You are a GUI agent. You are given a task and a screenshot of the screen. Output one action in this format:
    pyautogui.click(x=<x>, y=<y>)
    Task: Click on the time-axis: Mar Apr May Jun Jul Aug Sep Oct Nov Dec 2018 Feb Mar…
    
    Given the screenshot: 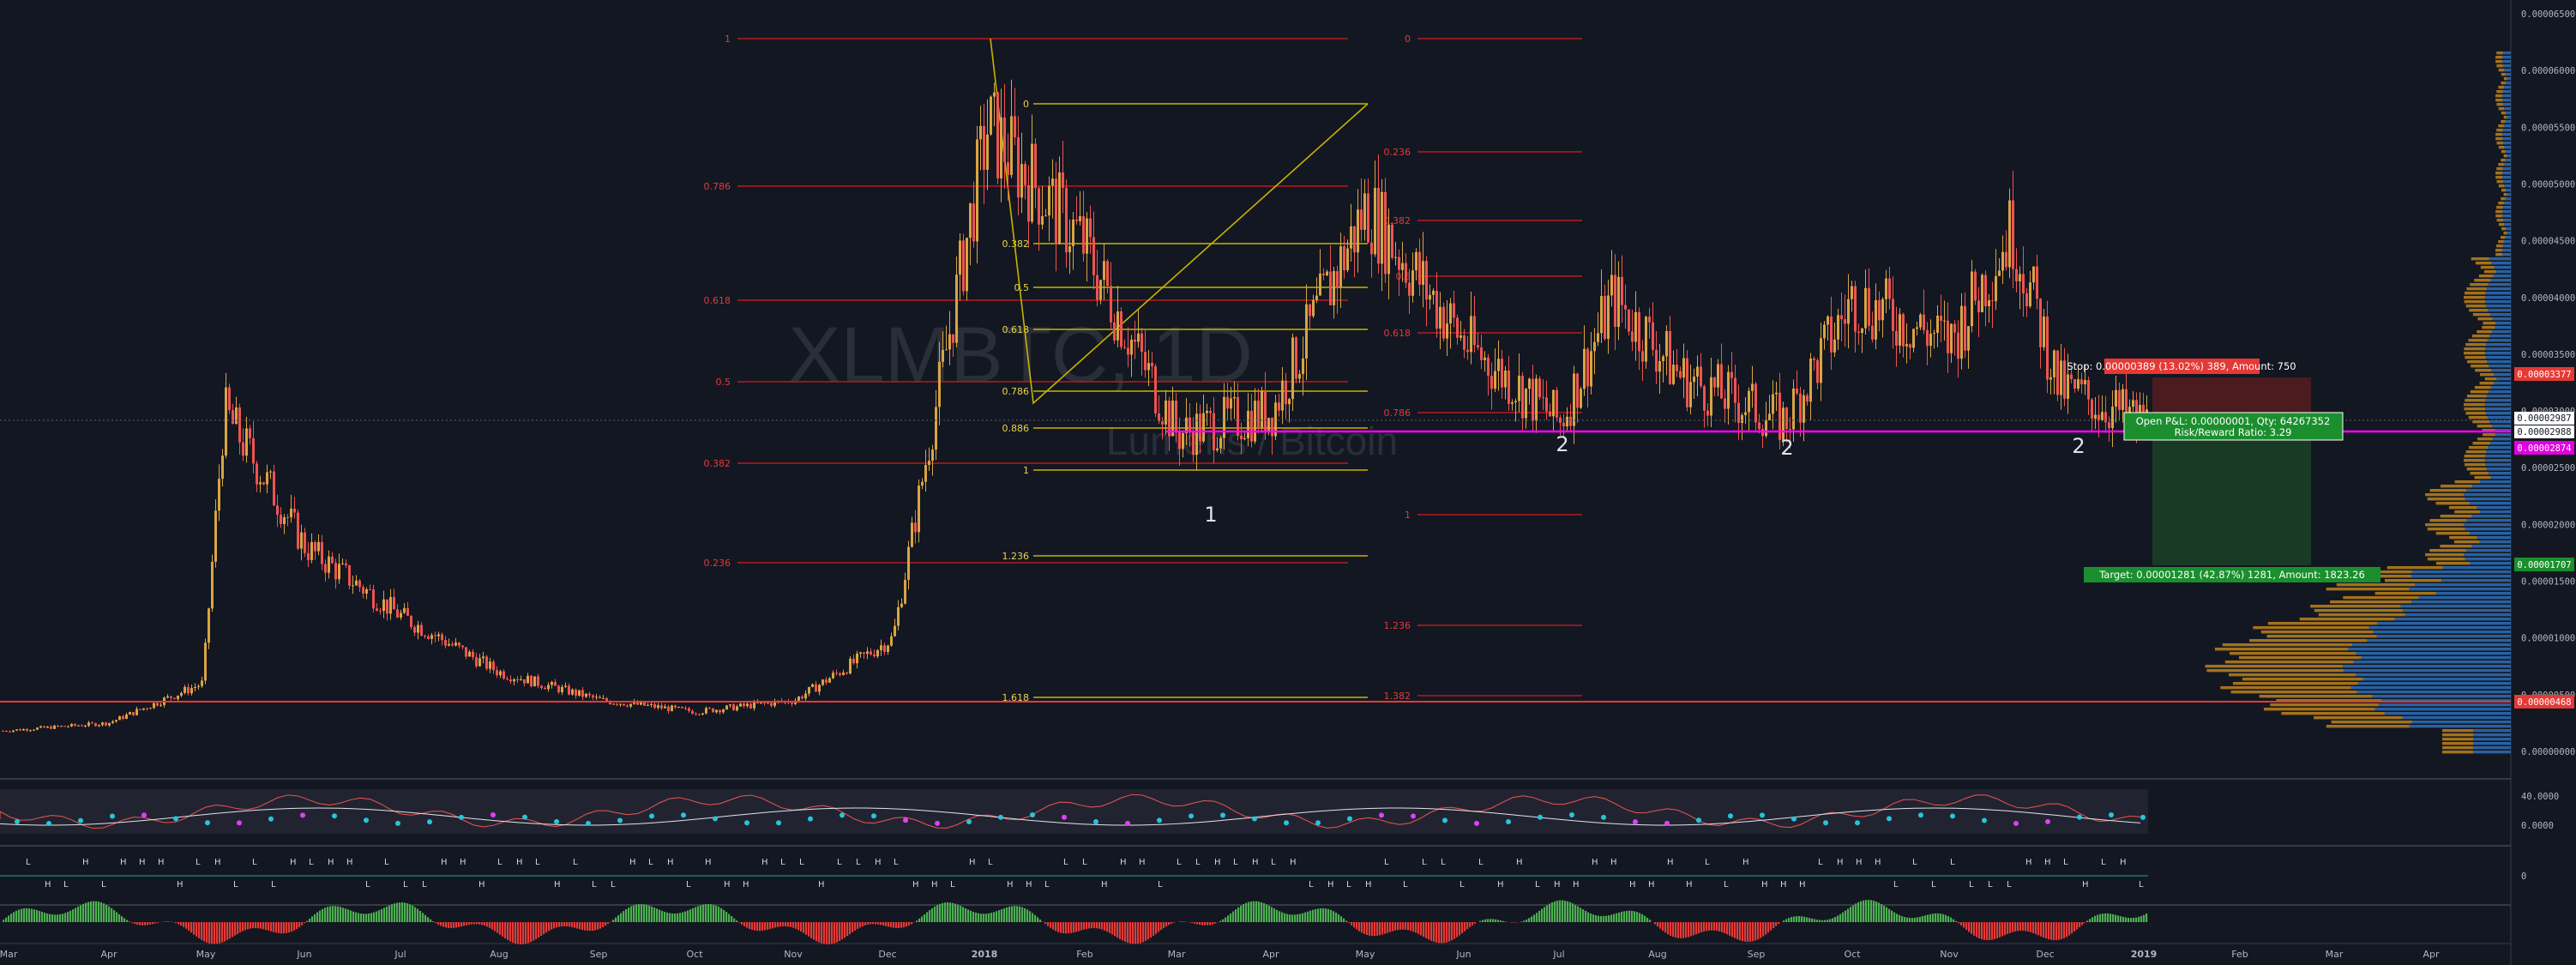 What is the action you would take?
    pyautogui.click(x=1220, y=954)
    